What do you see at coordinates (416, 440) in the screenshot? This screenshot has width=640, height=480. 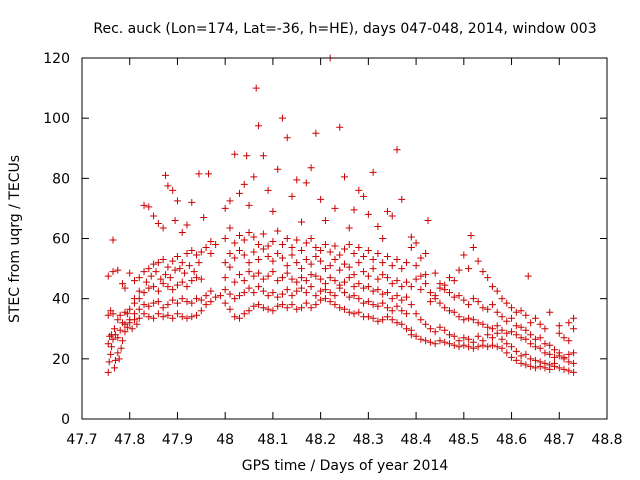 I see `x-tick-label: 48.4` at bounding box center [416, 440].